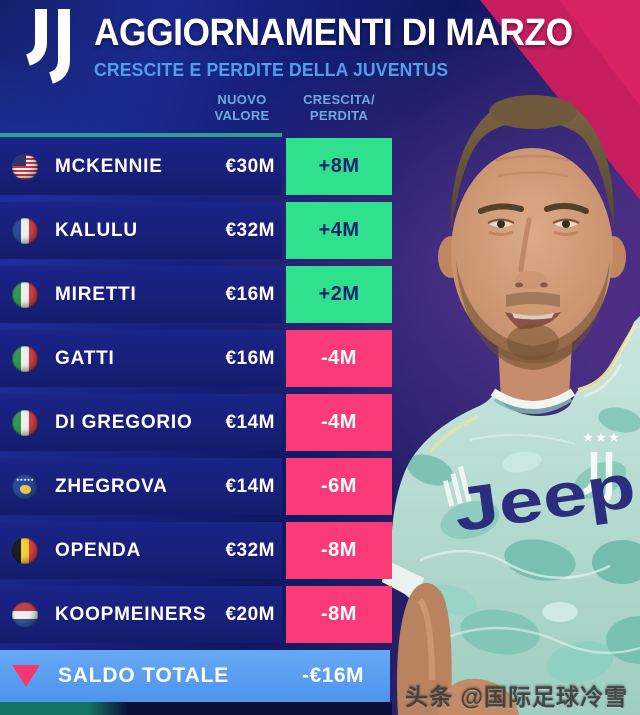 This screenshot has height=715, width=640. Describe the element at coordinates (131, 614) in the screenshot. I see `player-name: KOOPMEINERS` at that location.